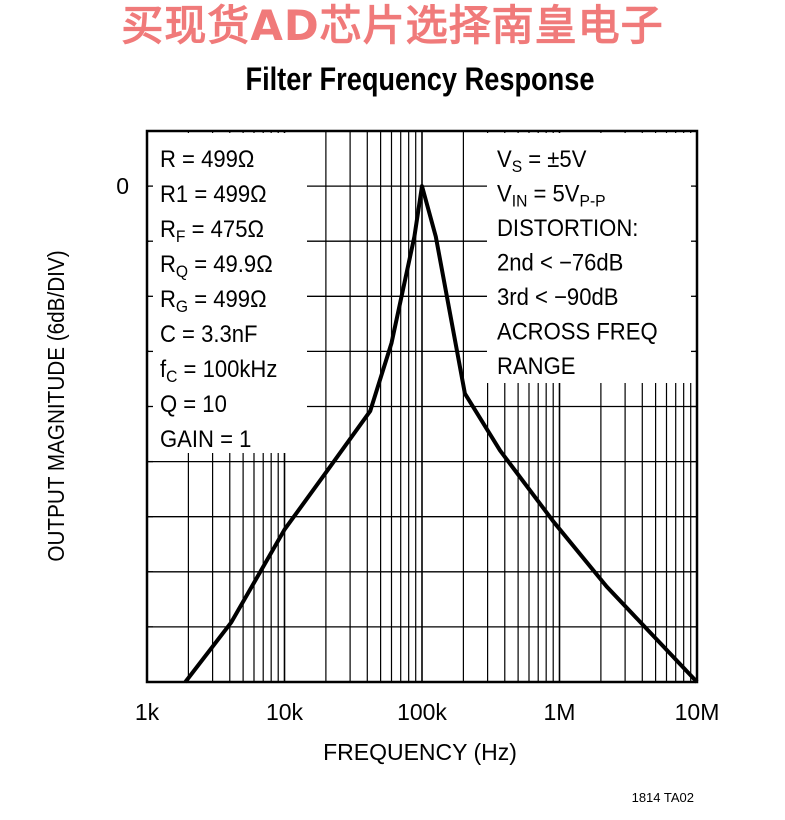 Image resolution: width=785 pixels, height=820 pixels. I want to click on annotation-left-line: RQ = 49.9Ω, so click(216, 265).